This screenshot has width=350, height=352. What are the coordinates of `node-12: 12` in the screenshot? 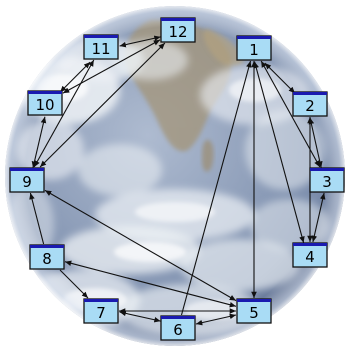 It's located at (178, 30).